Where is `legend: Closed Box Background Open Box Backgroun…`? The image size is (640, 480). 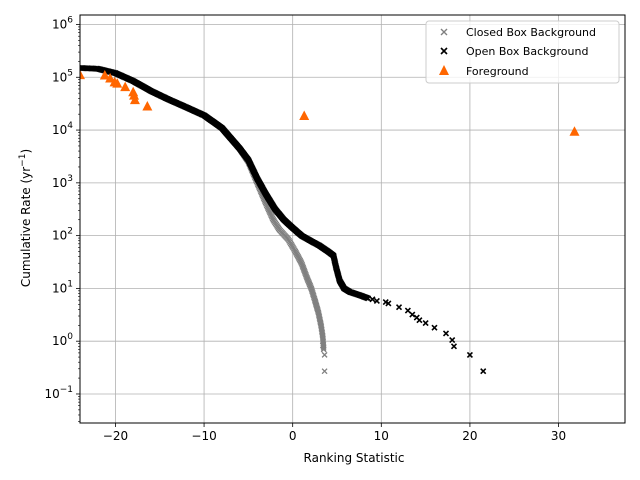
legend: Closed Box Background Open Box Backgroun… is located at coordinates (522, 52).